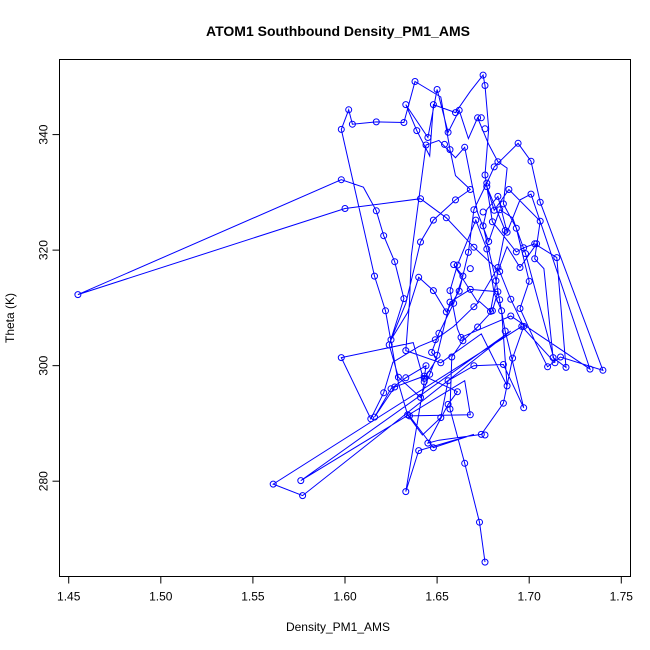  What do you see at coordinates (48, 307) in the screenshot?
I see `y-axis: 280 300 320 340` at bounding box center [48, 307].